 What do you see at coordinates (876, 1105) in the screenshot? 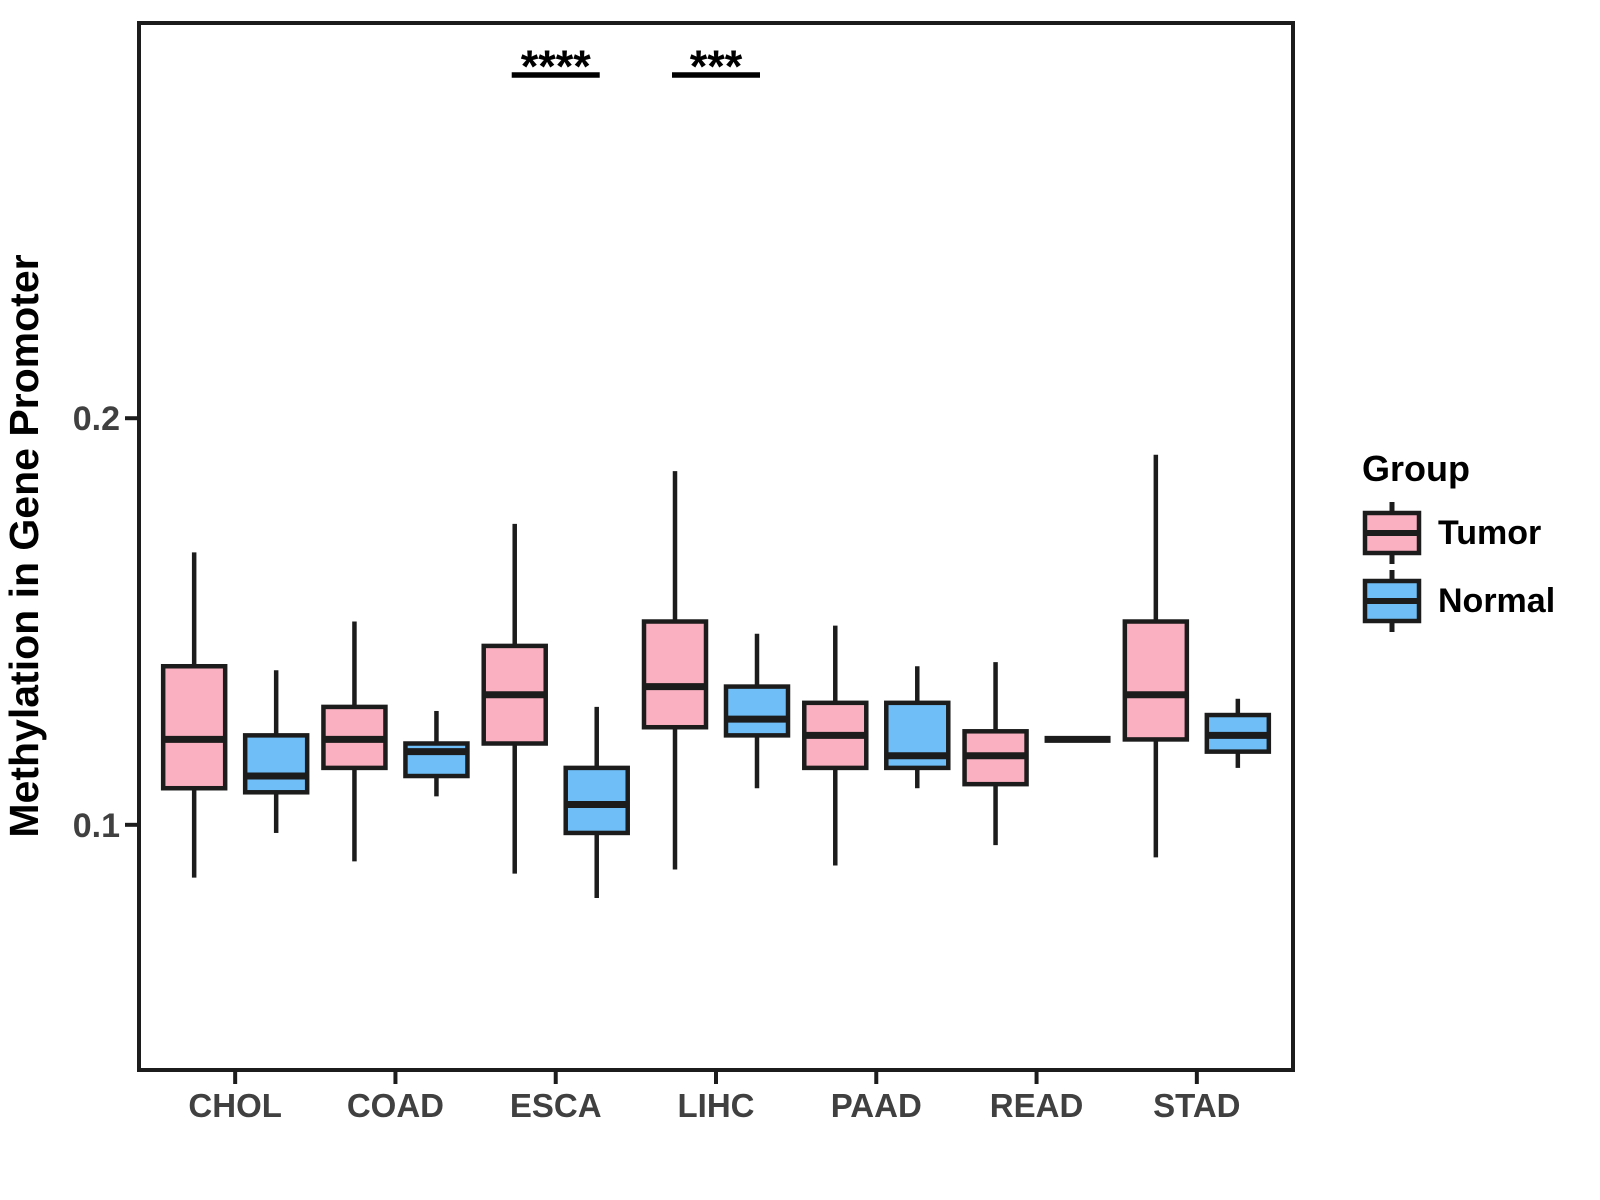
I see `x-tick-label-paad: PAAD` at bounding box center [876, 1105].